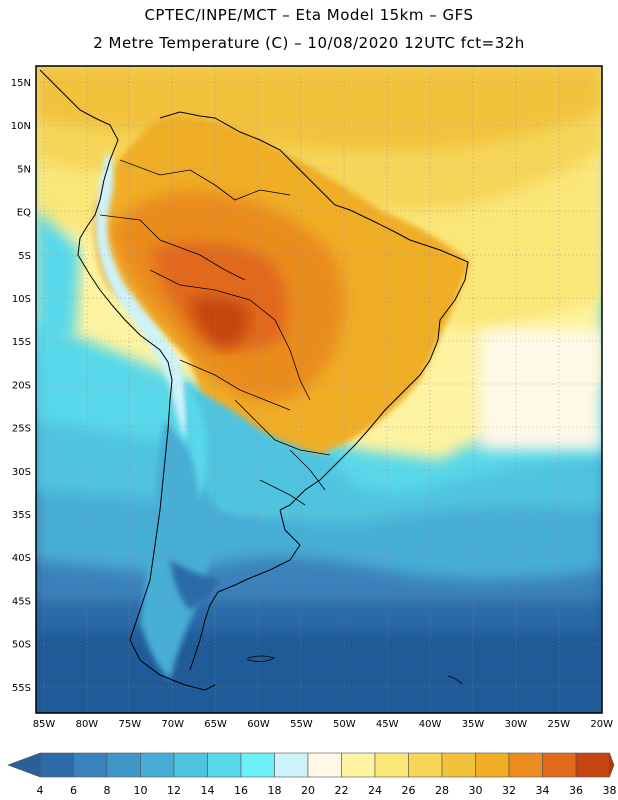 Image resolution: width=618 pixels, height=800 pixels. Describe the element at coordinates (543, 790) in the screenshot. I see `colorbar-tick-label: 34` at that location.